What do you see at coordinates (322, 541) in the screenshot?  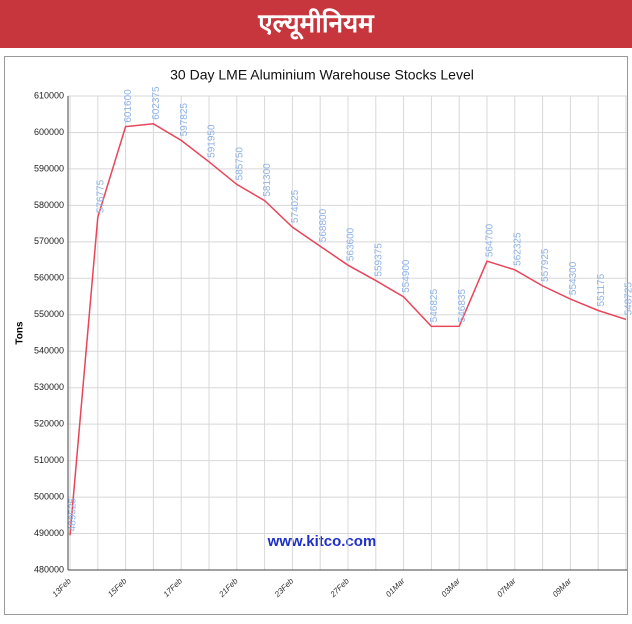 I see `watermark: www.kitco.com` at bounding box center [322, 541].